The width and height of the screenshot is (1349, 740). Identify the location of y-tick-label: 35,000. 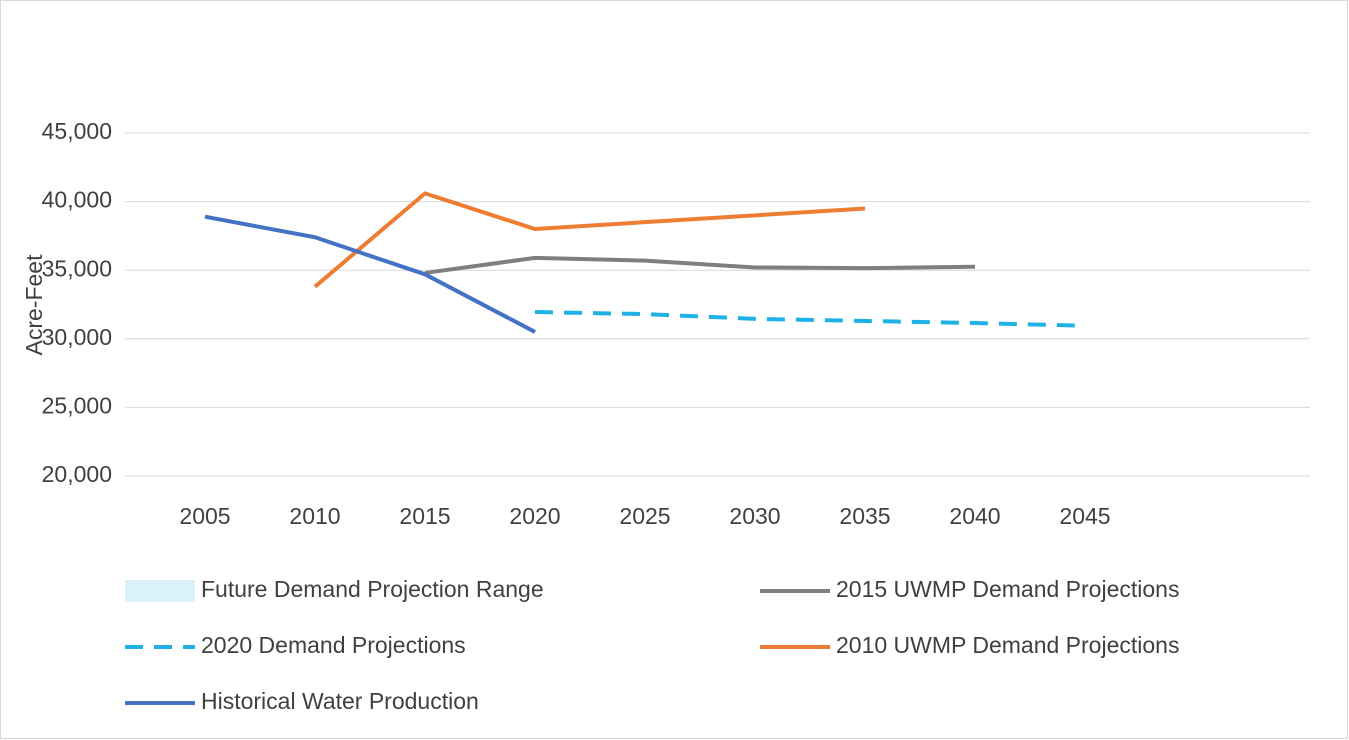
(77, 268).